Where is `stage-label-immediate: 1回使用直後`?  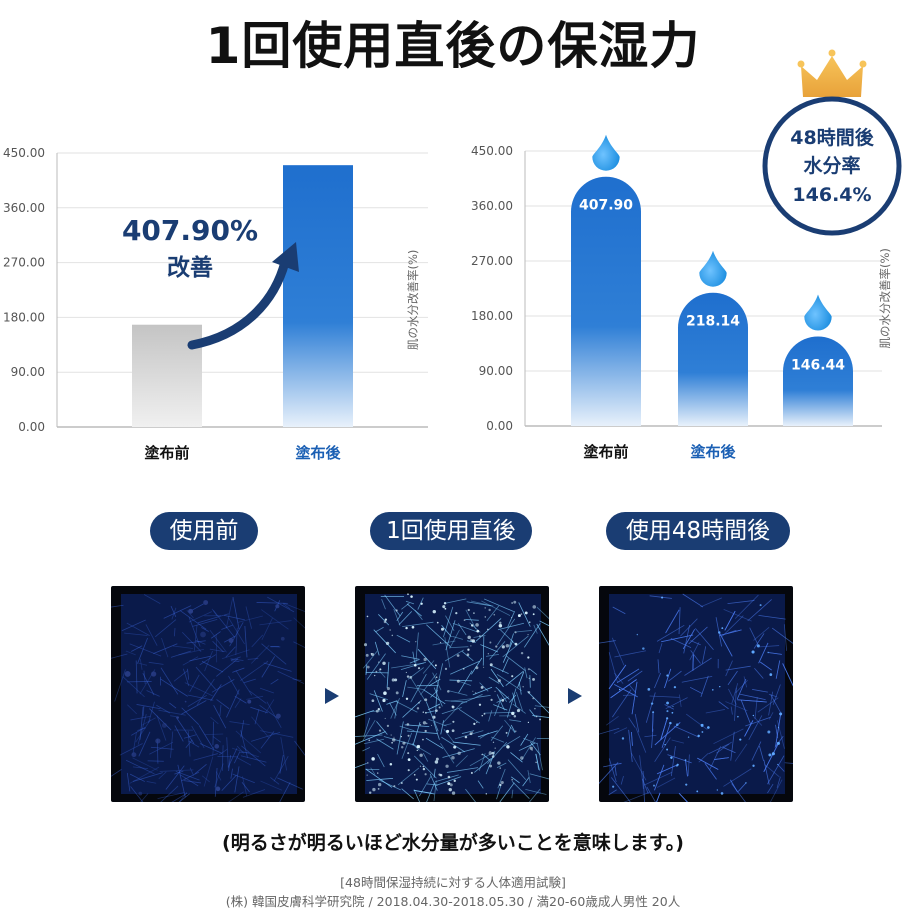
stage-label-immediate: 1回使用直後 is located at coordinates (451, 531).